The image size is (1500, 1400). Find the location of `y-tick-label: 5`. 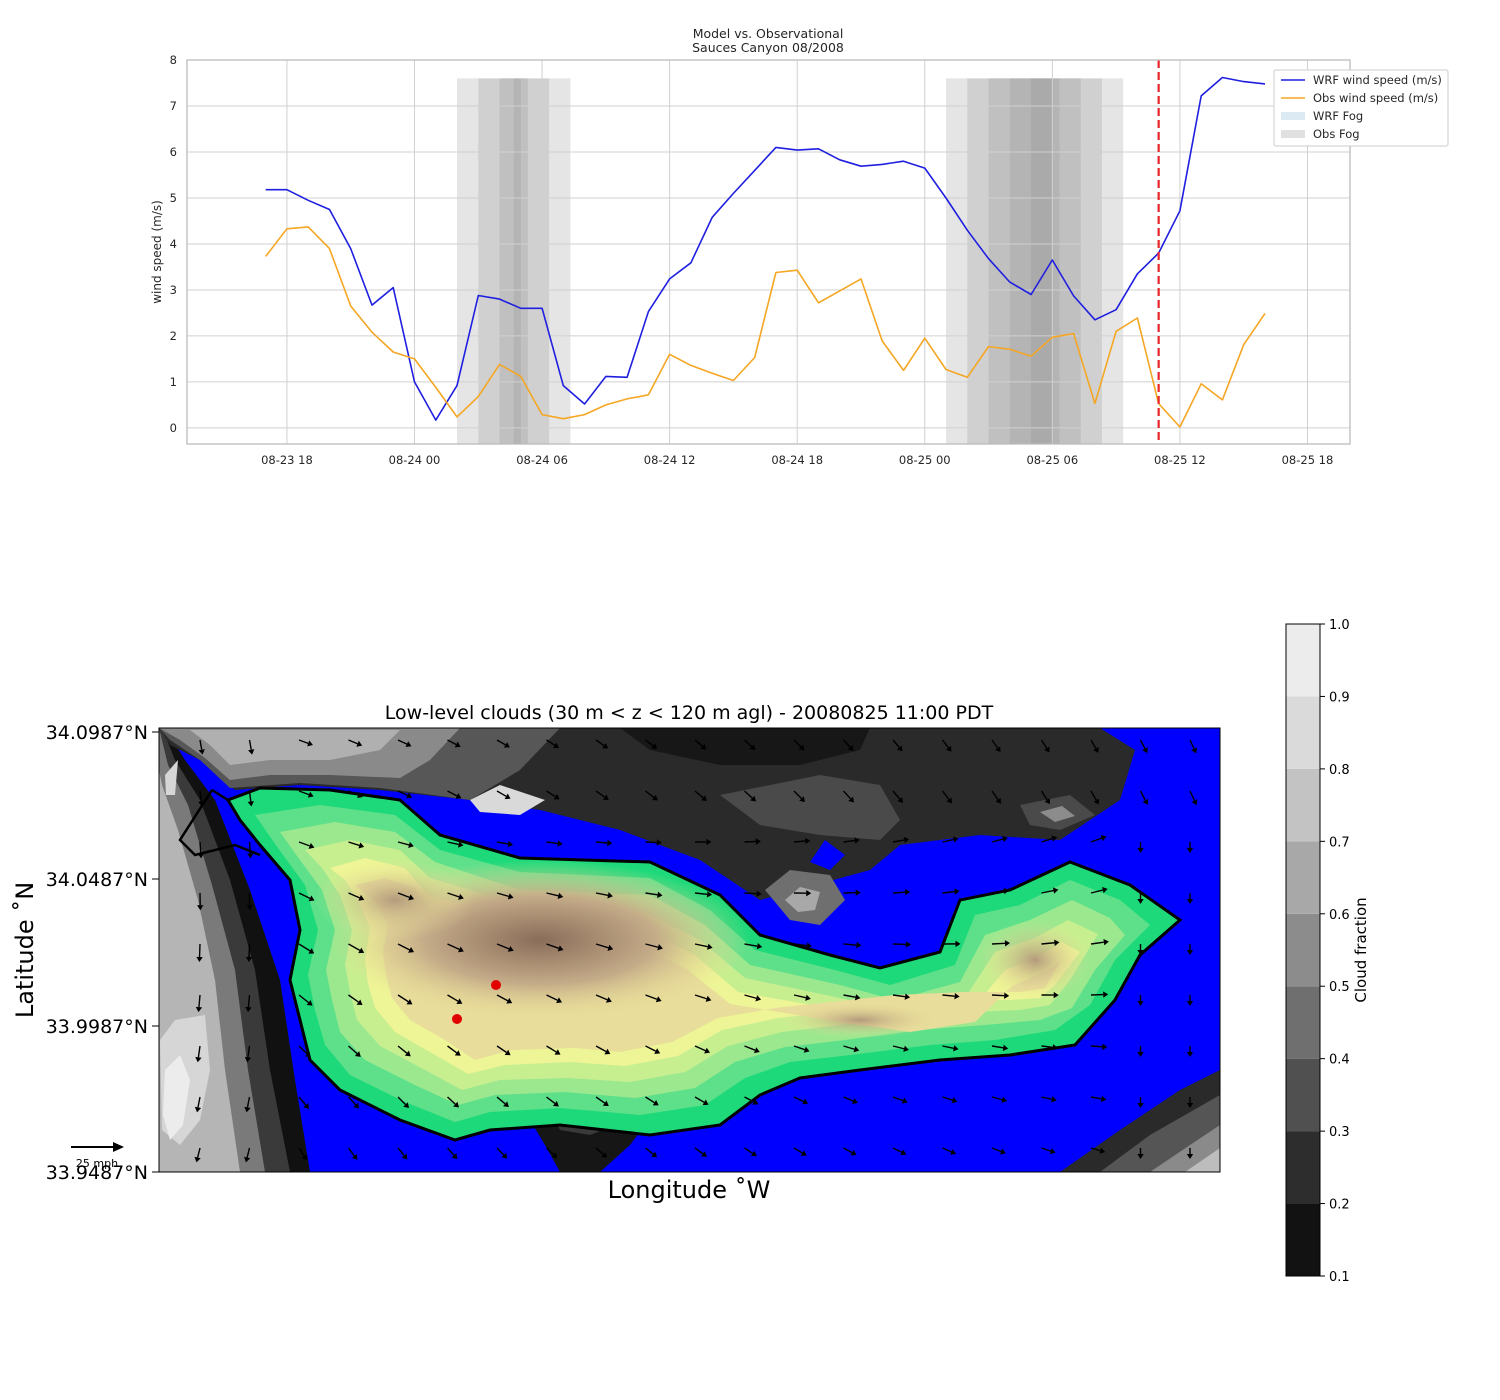

y-tick-label: 5 is located at coordinates (173, 198).